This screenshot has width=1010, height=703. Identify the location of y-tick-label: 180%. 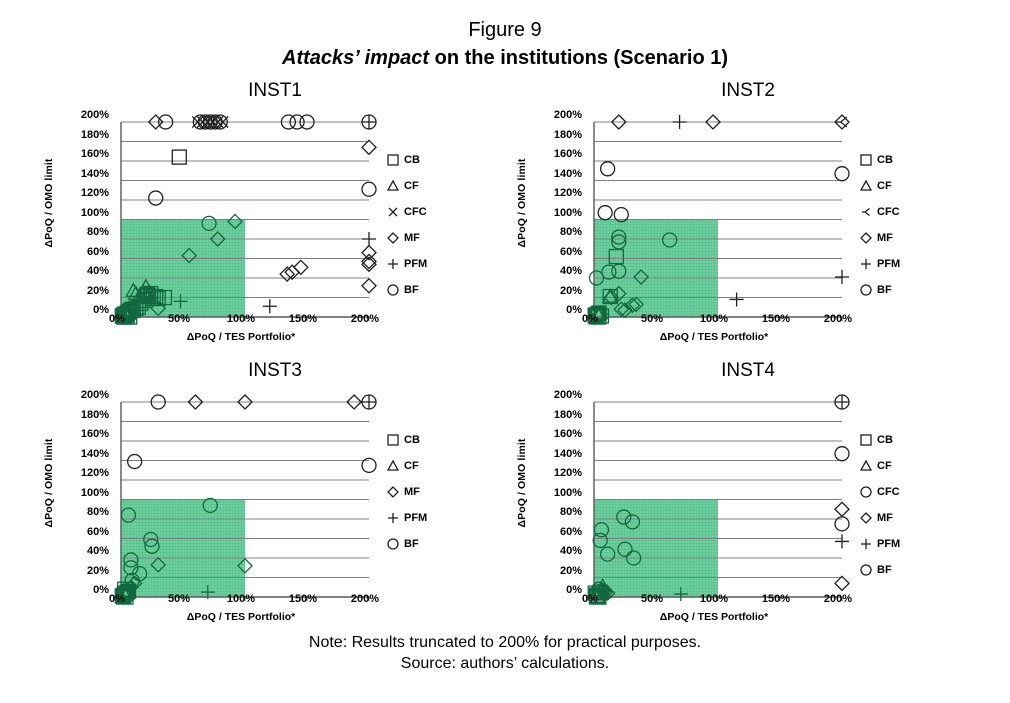
(94, 134).